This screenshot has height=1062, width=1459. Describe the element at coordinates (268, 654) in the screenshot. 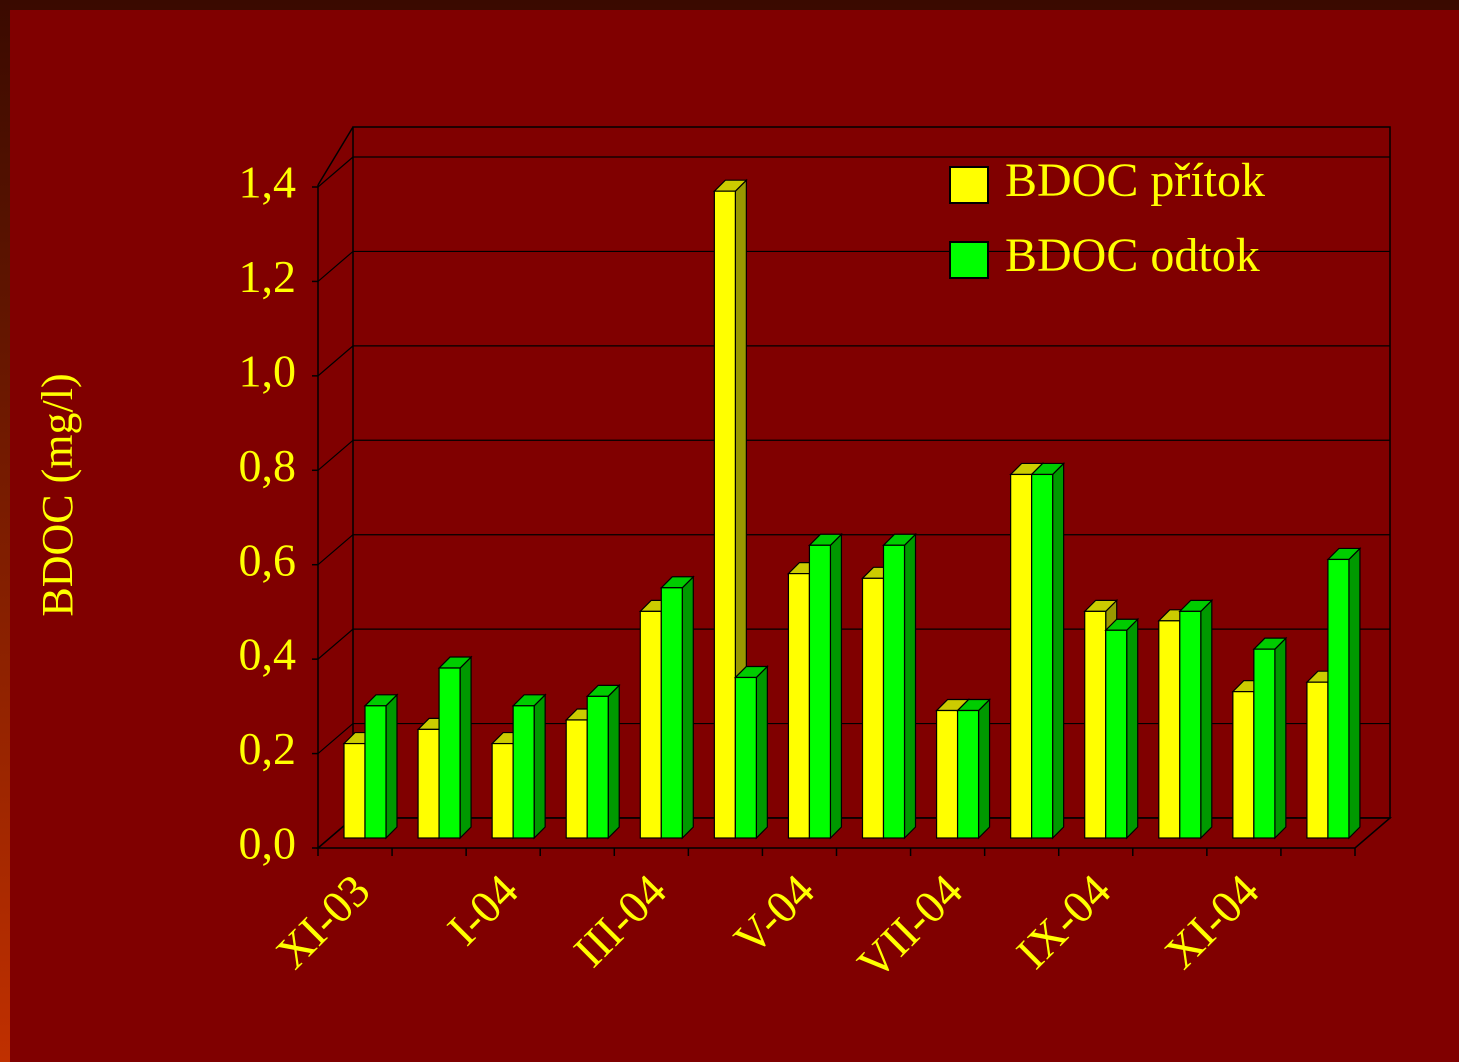

I see `y-tick-label: 0,4` at that location.